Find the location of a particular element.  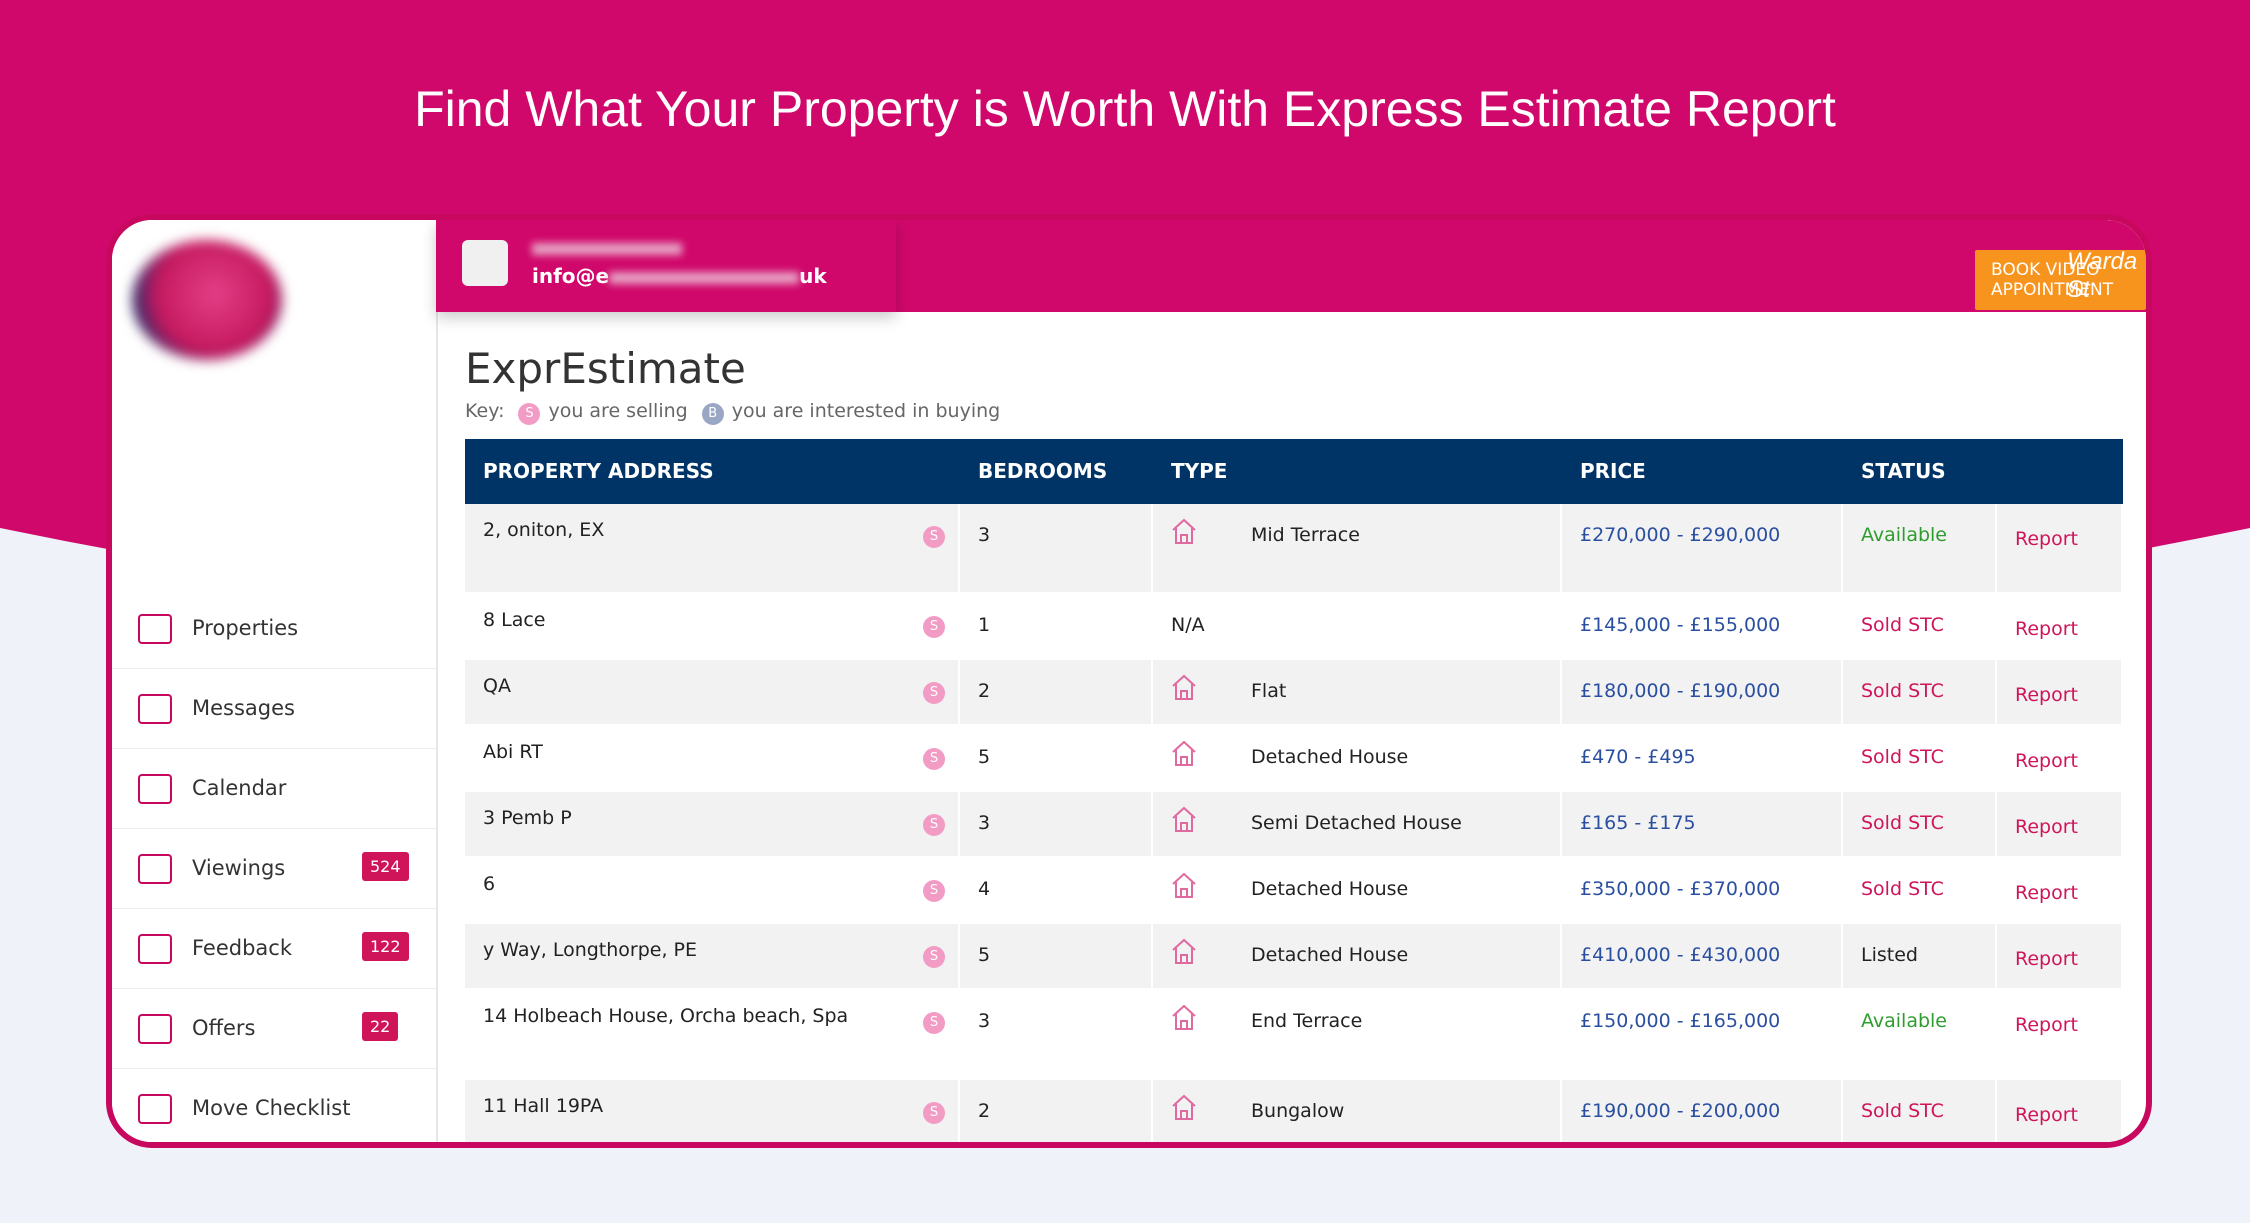

column-header: BEDROOMS is located at coordinates (1056, 471).